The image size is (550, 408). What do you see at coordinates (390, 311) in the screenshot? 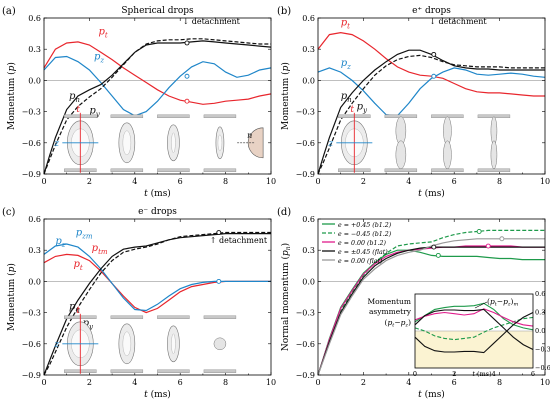
I see `inset-ylabel-line-2: asymmetry` at bounding box center [390, 311].